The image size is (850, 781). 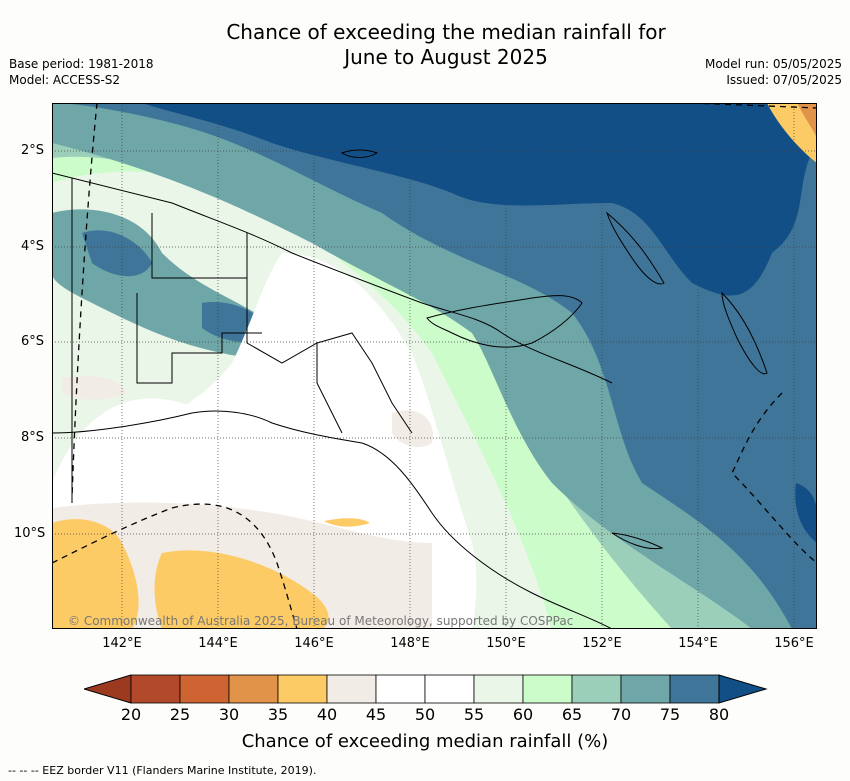 I want to click on colorbar-tick: 75, so click(x=670, y=714).